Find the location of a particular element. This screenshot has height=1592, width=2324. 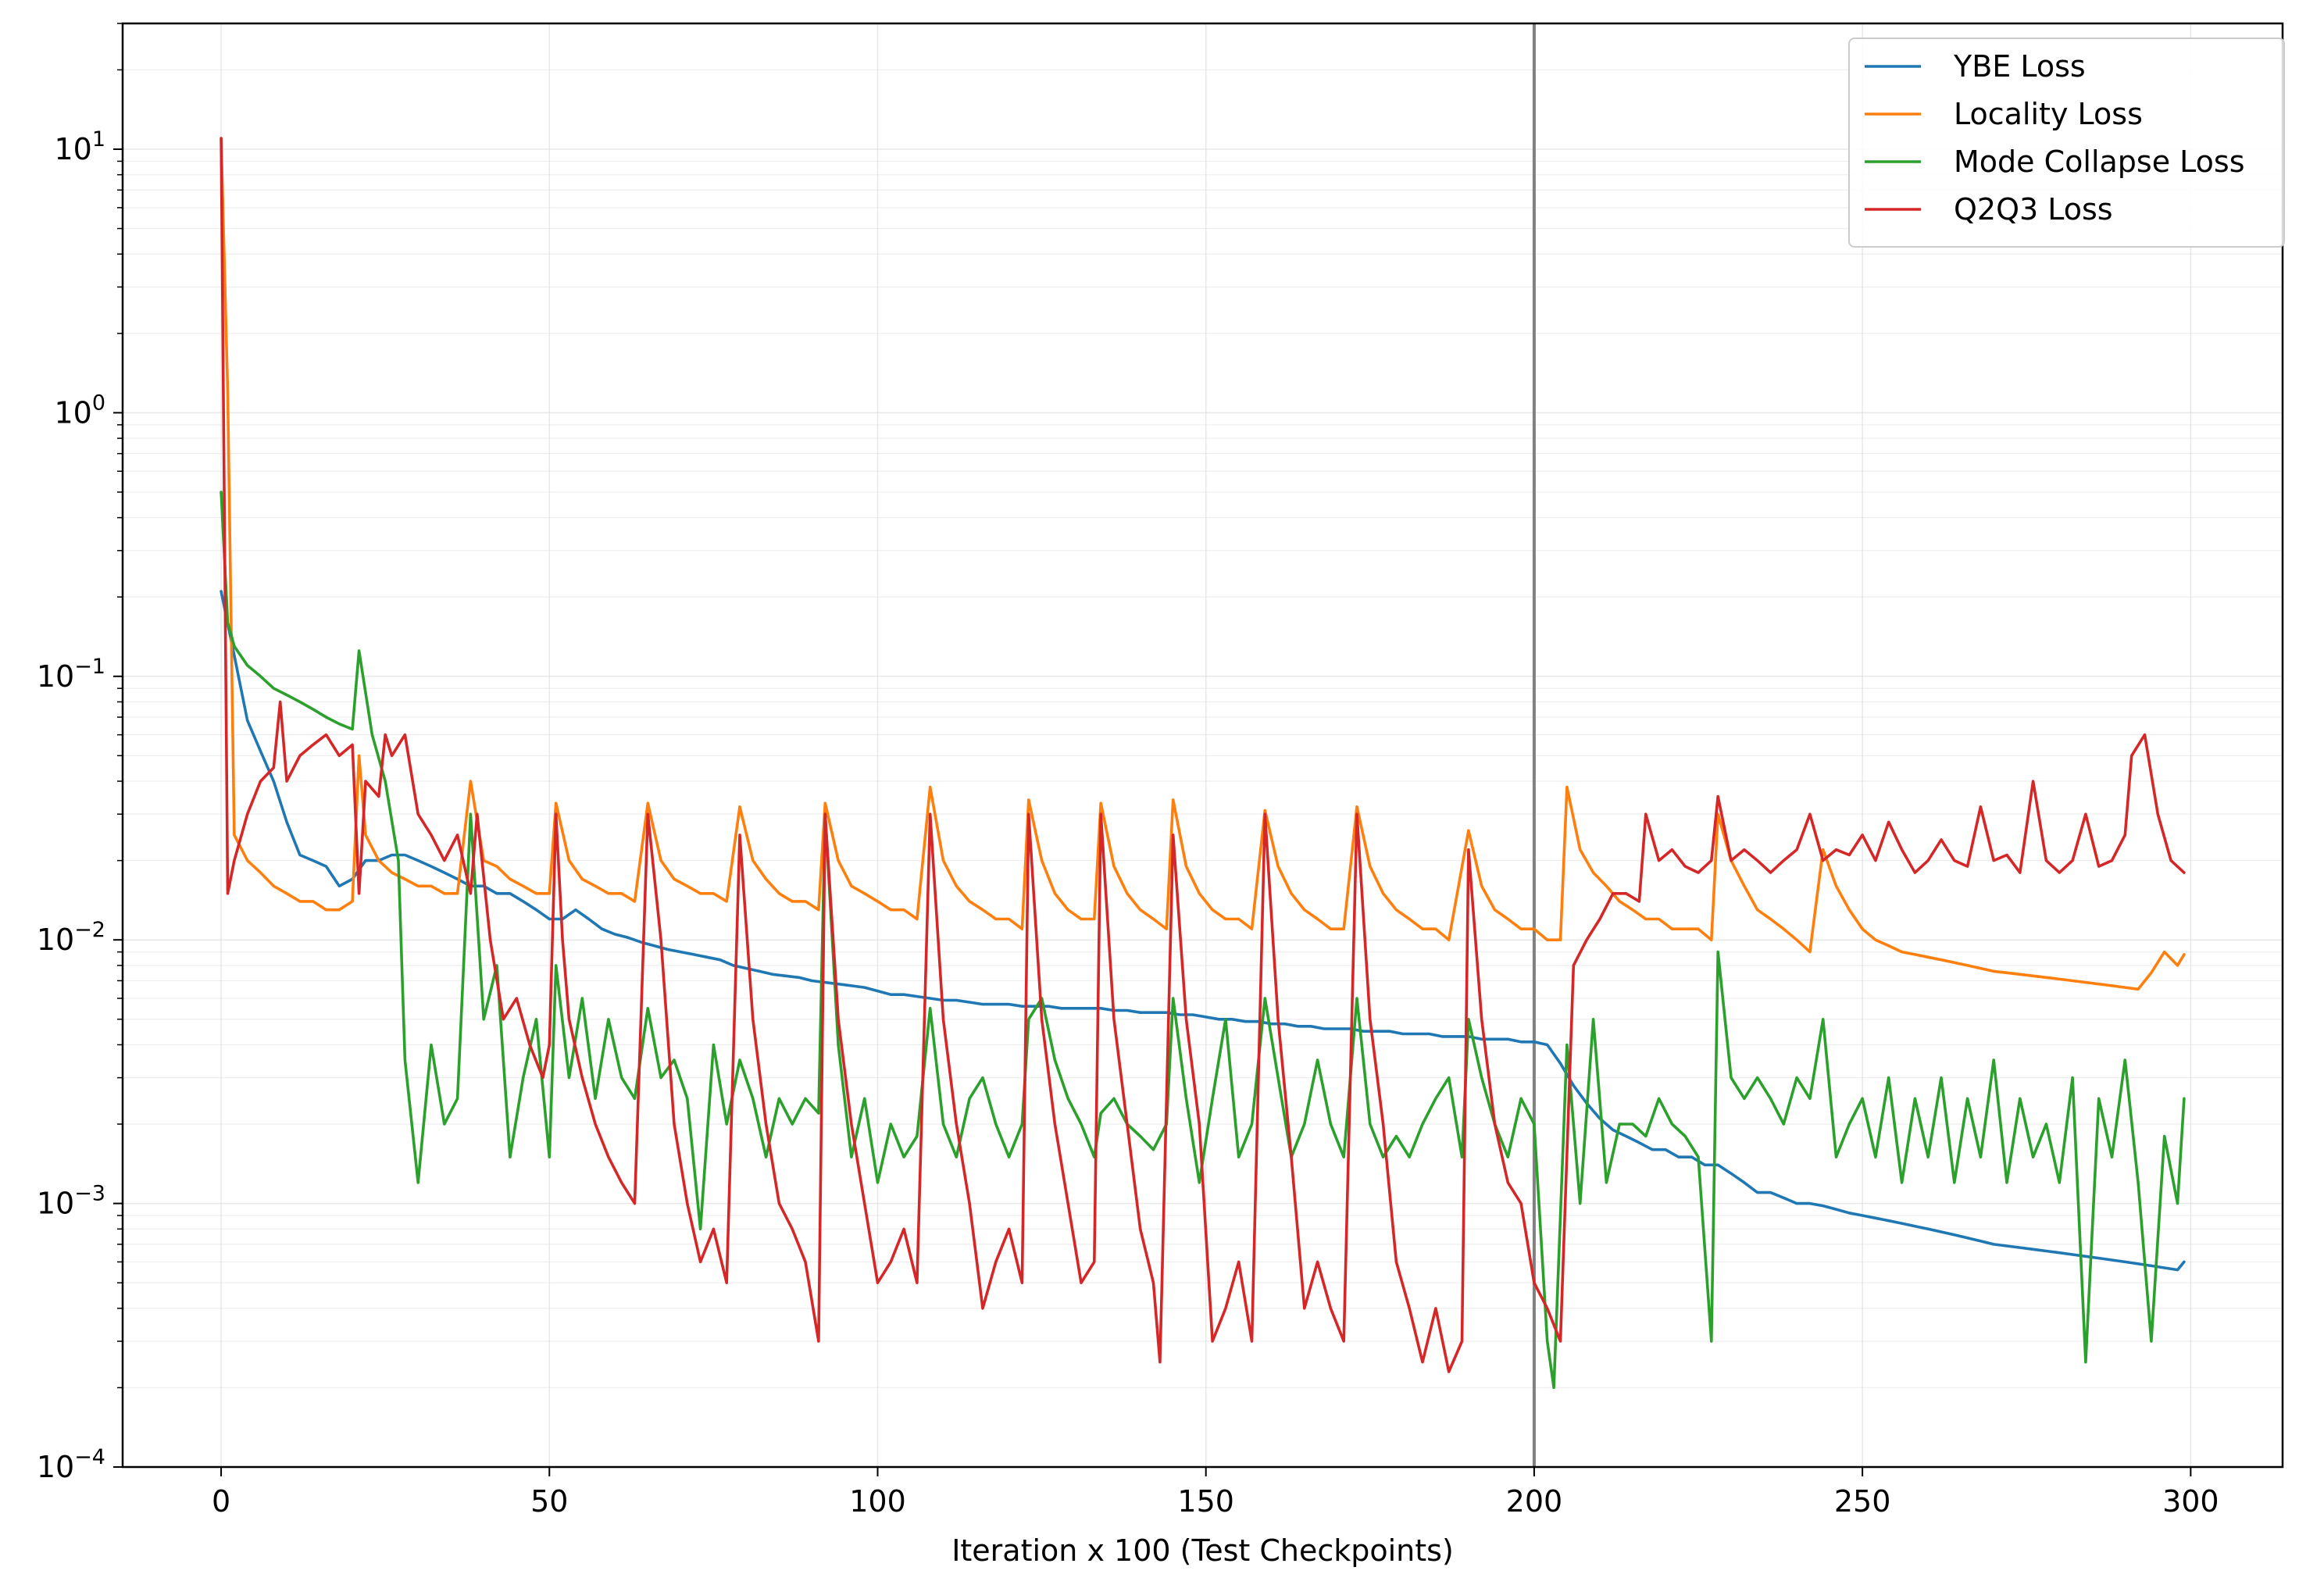

y-axis-ticks: 10⁻⁴ 10⁻³ 10⁻² 10⁻¹ 10⁰ 10¹ is located at coordinates (80, 753).